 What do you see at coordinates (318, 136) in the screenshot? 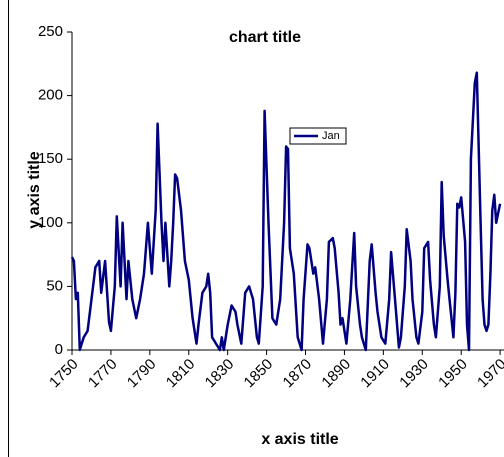
I see `legend: Jan` at bounding box center [318, 136].